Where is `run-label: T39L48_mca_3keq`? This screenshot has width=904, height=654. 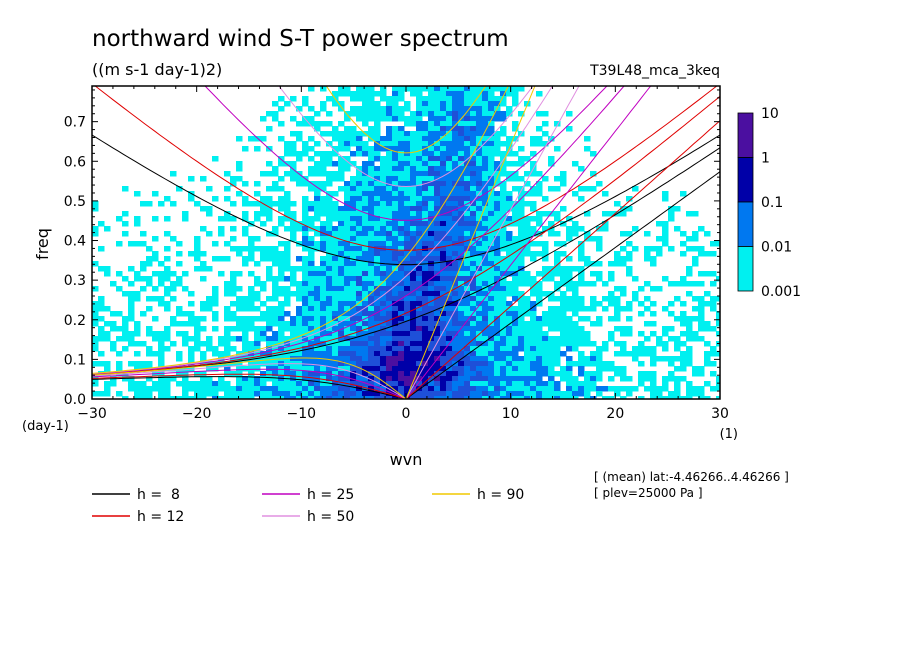 run-label: T39L48_mca_3keq is located at coordinates (654, 71).